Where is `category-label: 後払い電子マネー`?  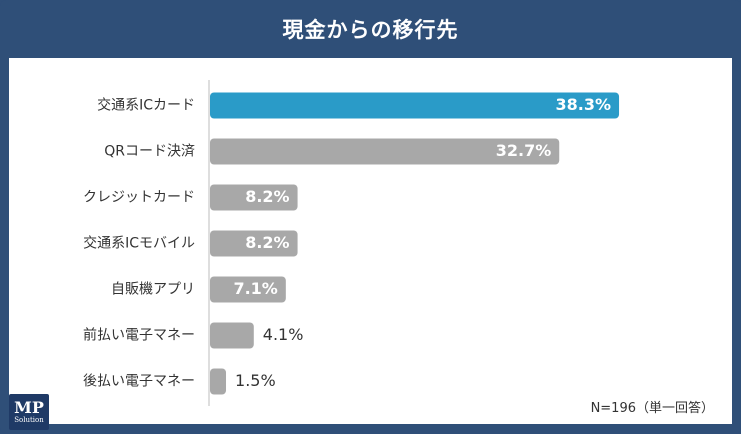 category-label: 後払い電子マネー is located at coordinates (139, 382).